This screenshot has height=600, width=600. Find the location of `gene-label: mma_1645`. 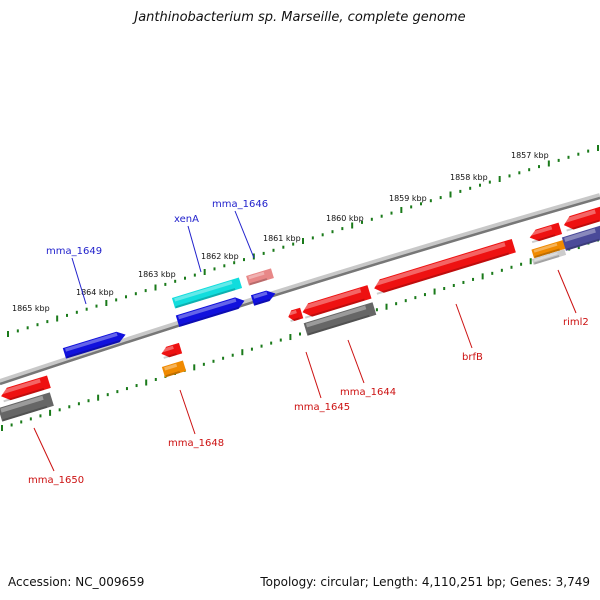

gene-label: mma_1645 is located at coordinates (322, 407).